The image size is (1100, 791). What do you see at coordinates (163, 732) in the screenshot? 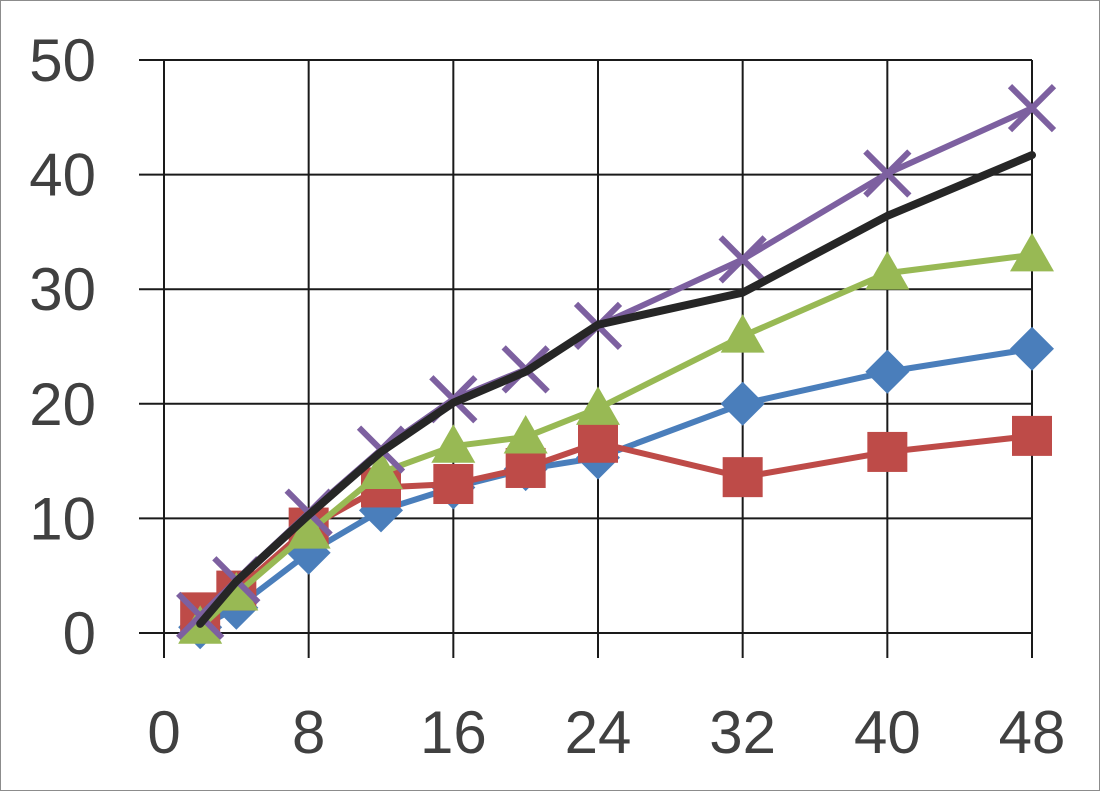
I see `x-tick-label: 0` at bounding box center [163, 732].